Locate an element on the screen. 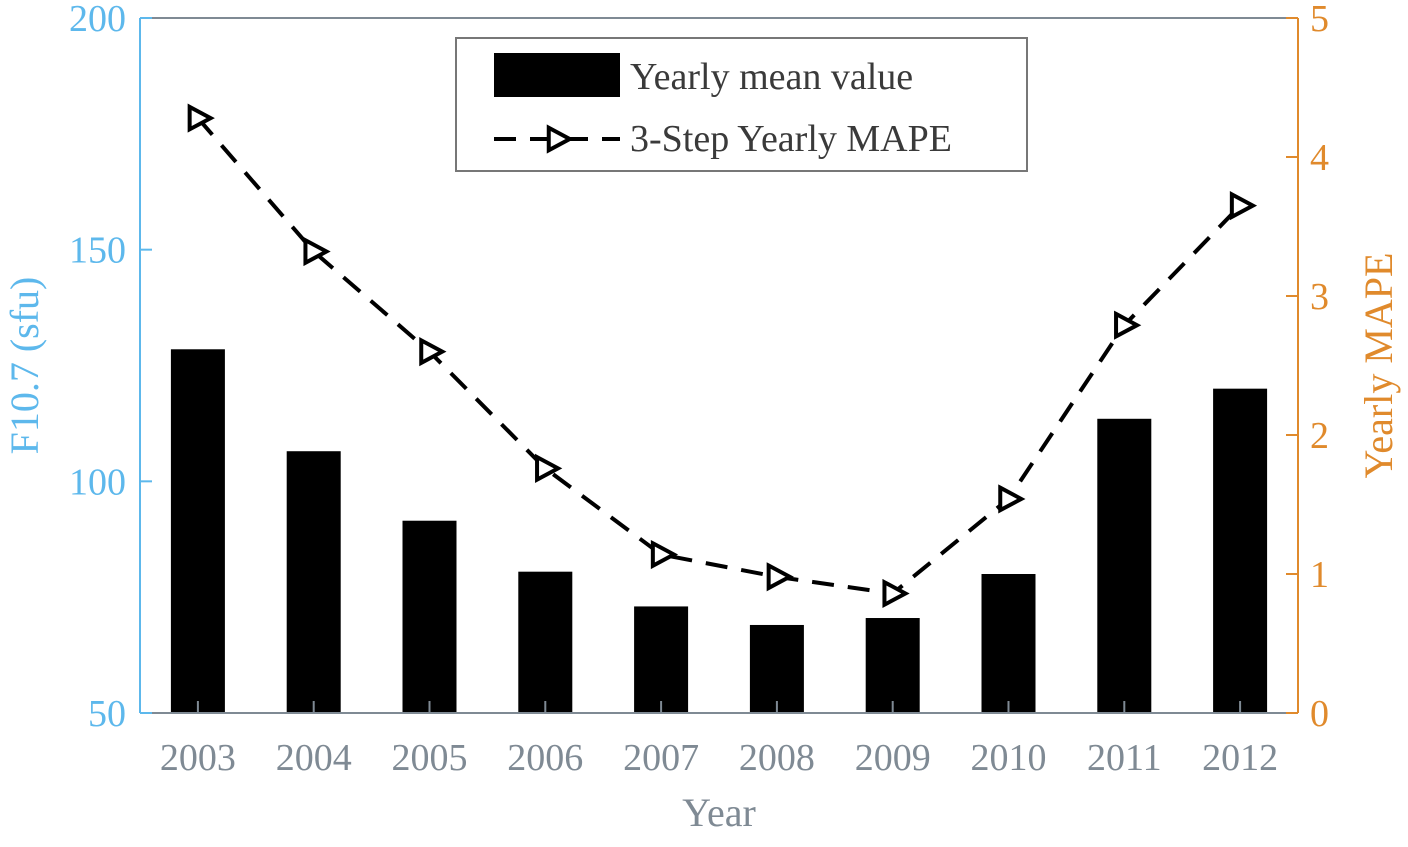  legend: Yearly mean value 3-Step Yearly MAPE is located at coordinates (741, 104).